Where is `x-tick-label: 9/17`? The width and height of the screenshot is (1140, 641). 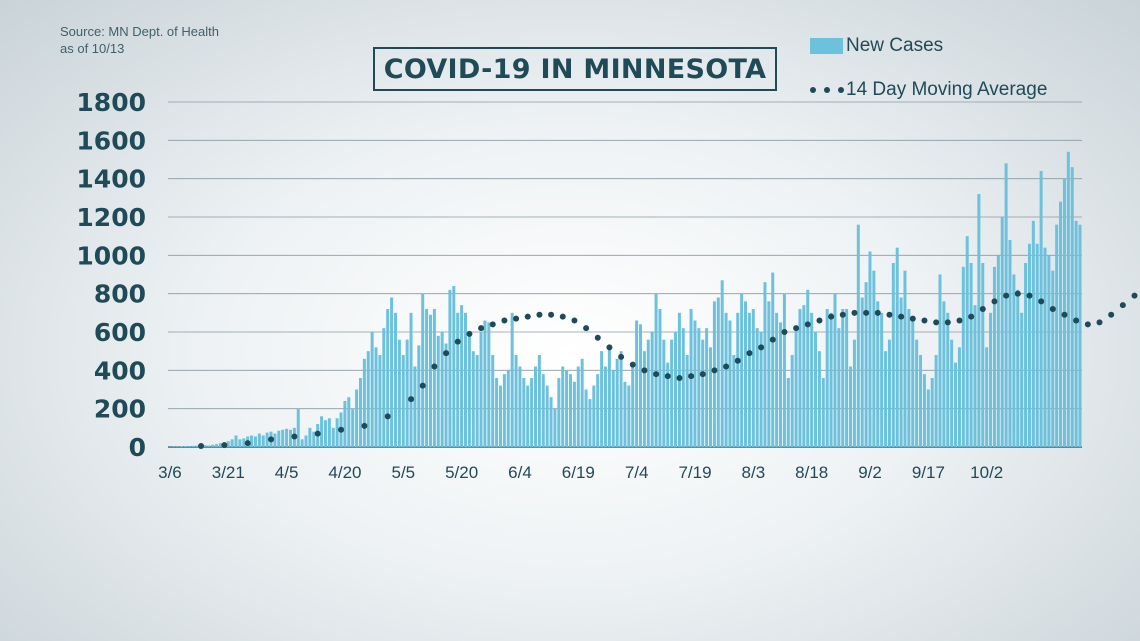 x-tick-label: 9/17 is located at coordinates (928, 472).